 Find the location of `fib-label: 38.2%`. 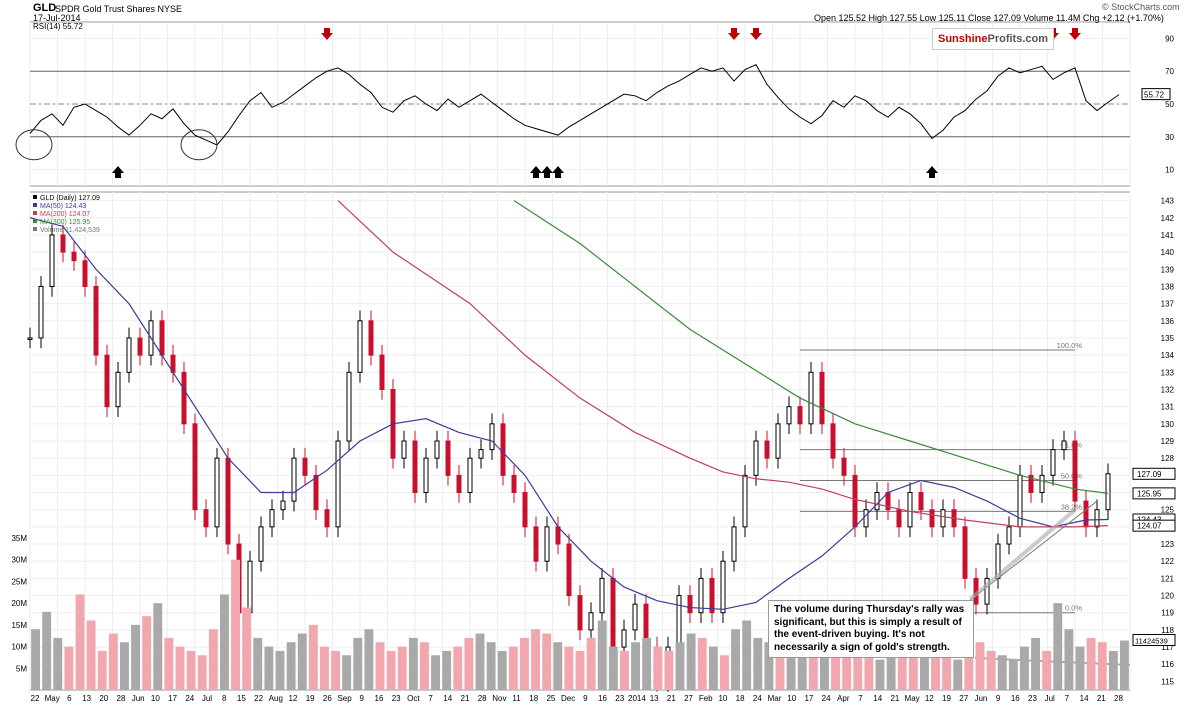

fib-label: 38.2% is located at coordinates (1072, 506).